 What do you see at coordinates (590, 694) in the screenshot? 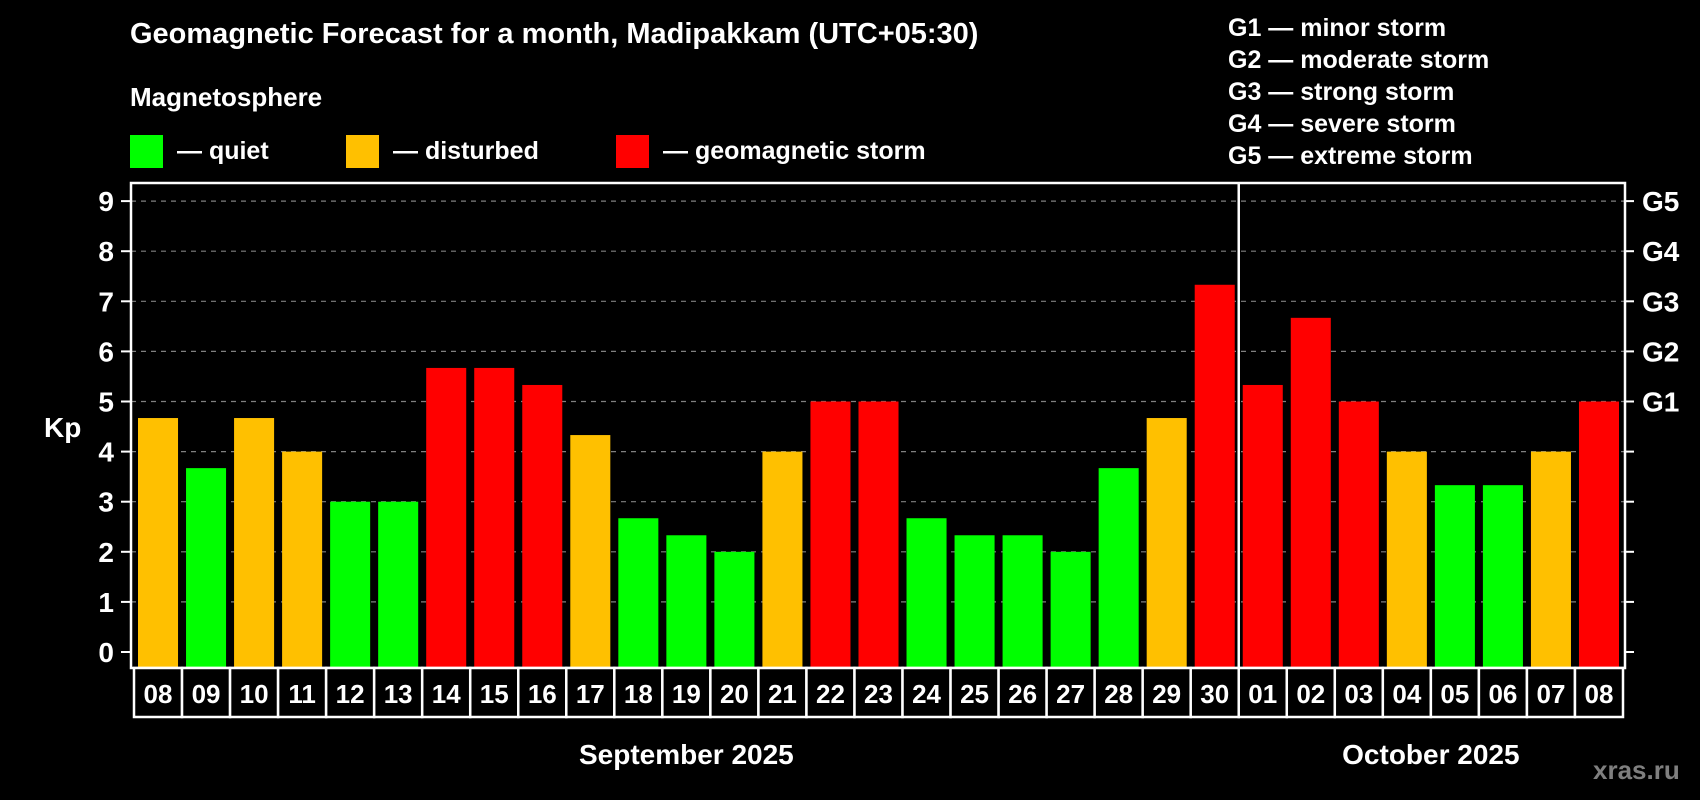
I see `date-label: 17` at bounding box center [590, 694].